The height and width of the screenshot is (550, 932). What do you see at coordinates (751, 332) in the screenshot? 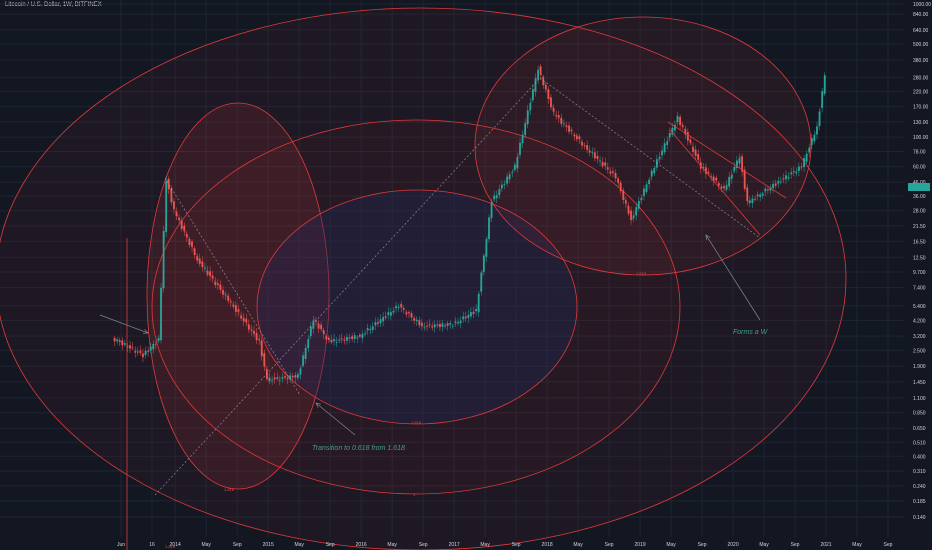
I see `annotation-text: Forms a W` at bounding box center [751, 332].